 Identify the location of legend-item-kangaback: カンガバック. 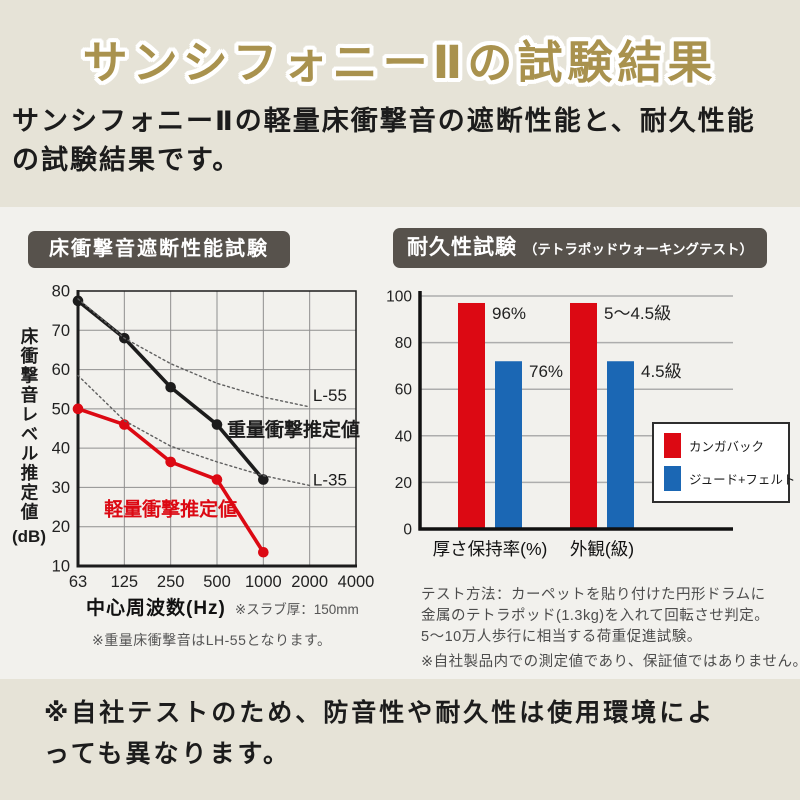
(726, 445).